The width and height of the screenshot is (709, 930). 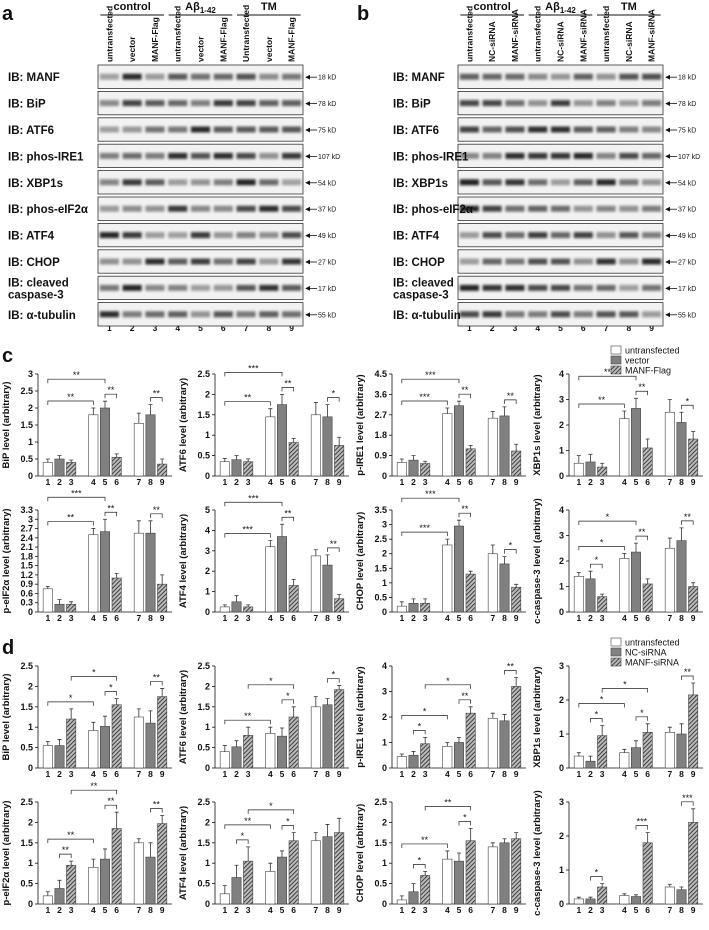 I want to click on significance-label: ***, so click(x=424, y=528).